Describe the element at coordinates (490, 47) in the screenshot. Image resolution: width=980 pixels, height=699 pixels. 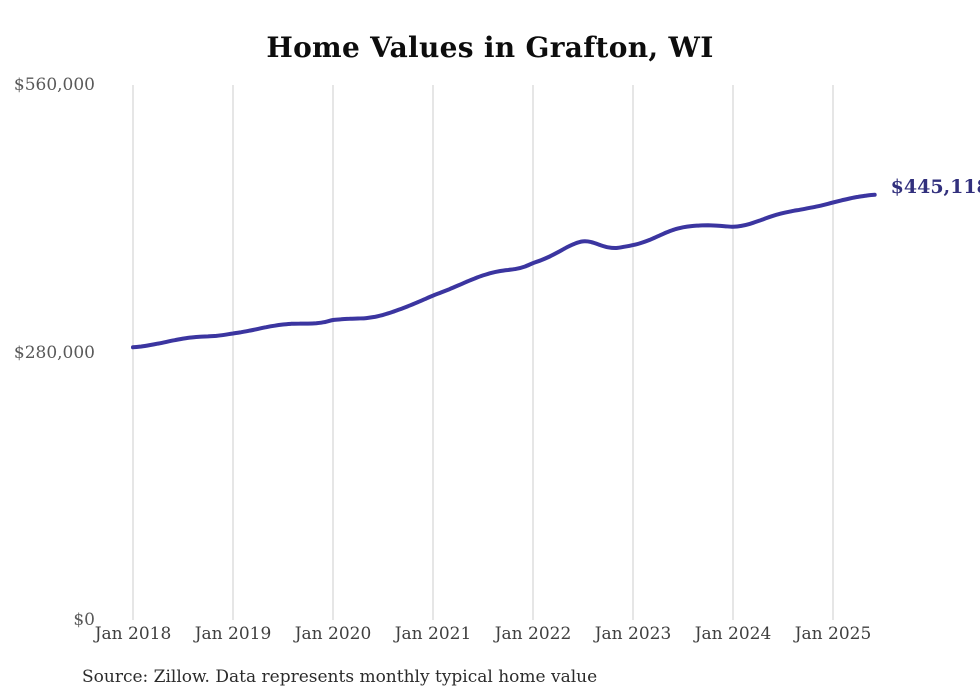
I see `chart-title: Home Values in Grafton, WI` at that location.